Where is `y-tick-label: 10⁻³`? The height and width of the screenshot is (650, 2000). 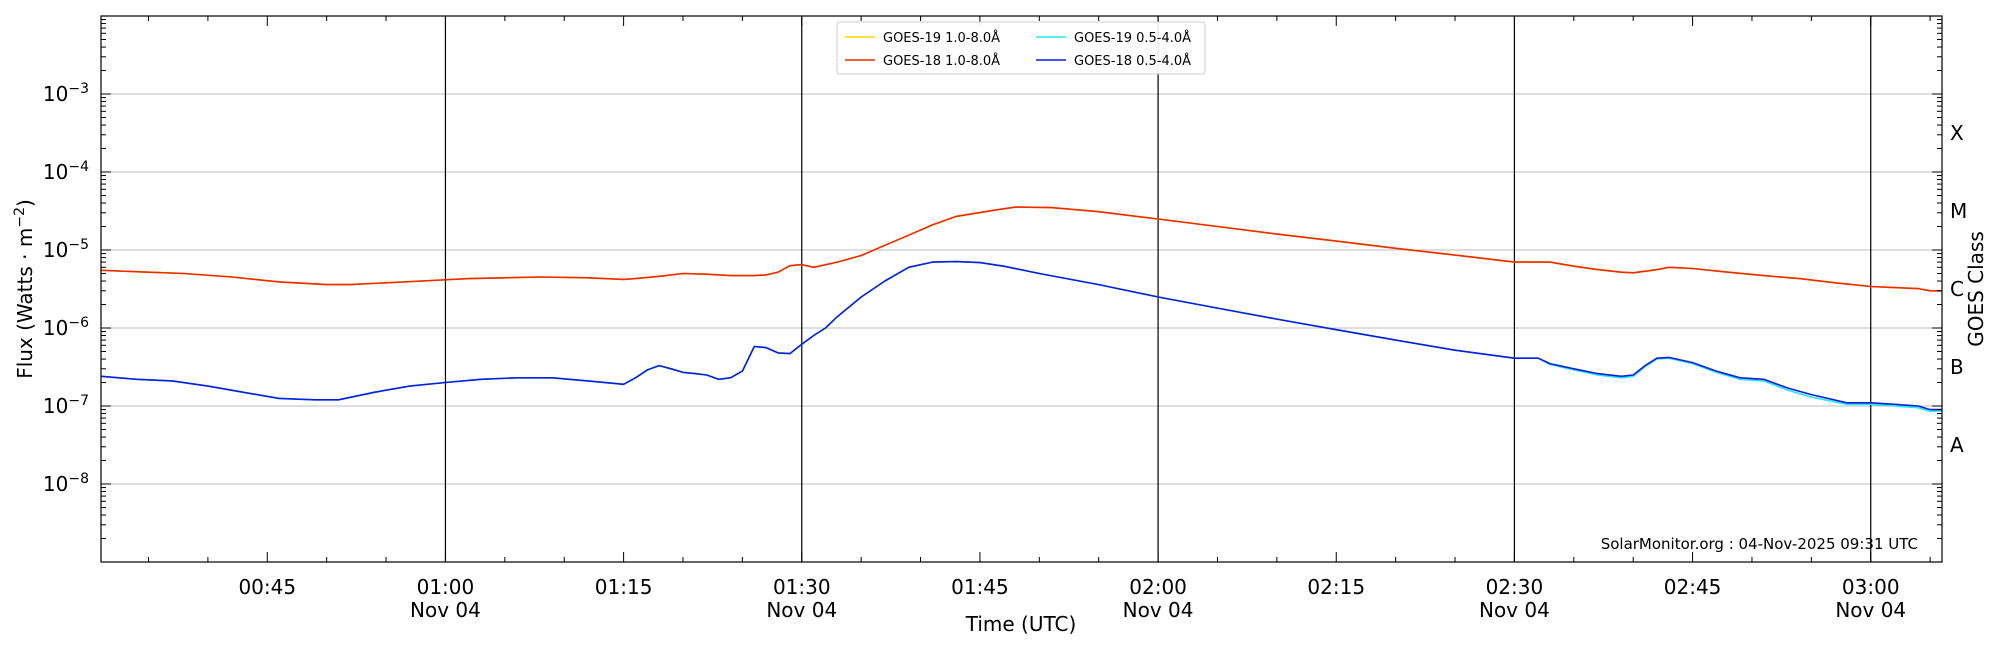 y-tick-label: 10⁻³ is located at coordinates (66, 93).